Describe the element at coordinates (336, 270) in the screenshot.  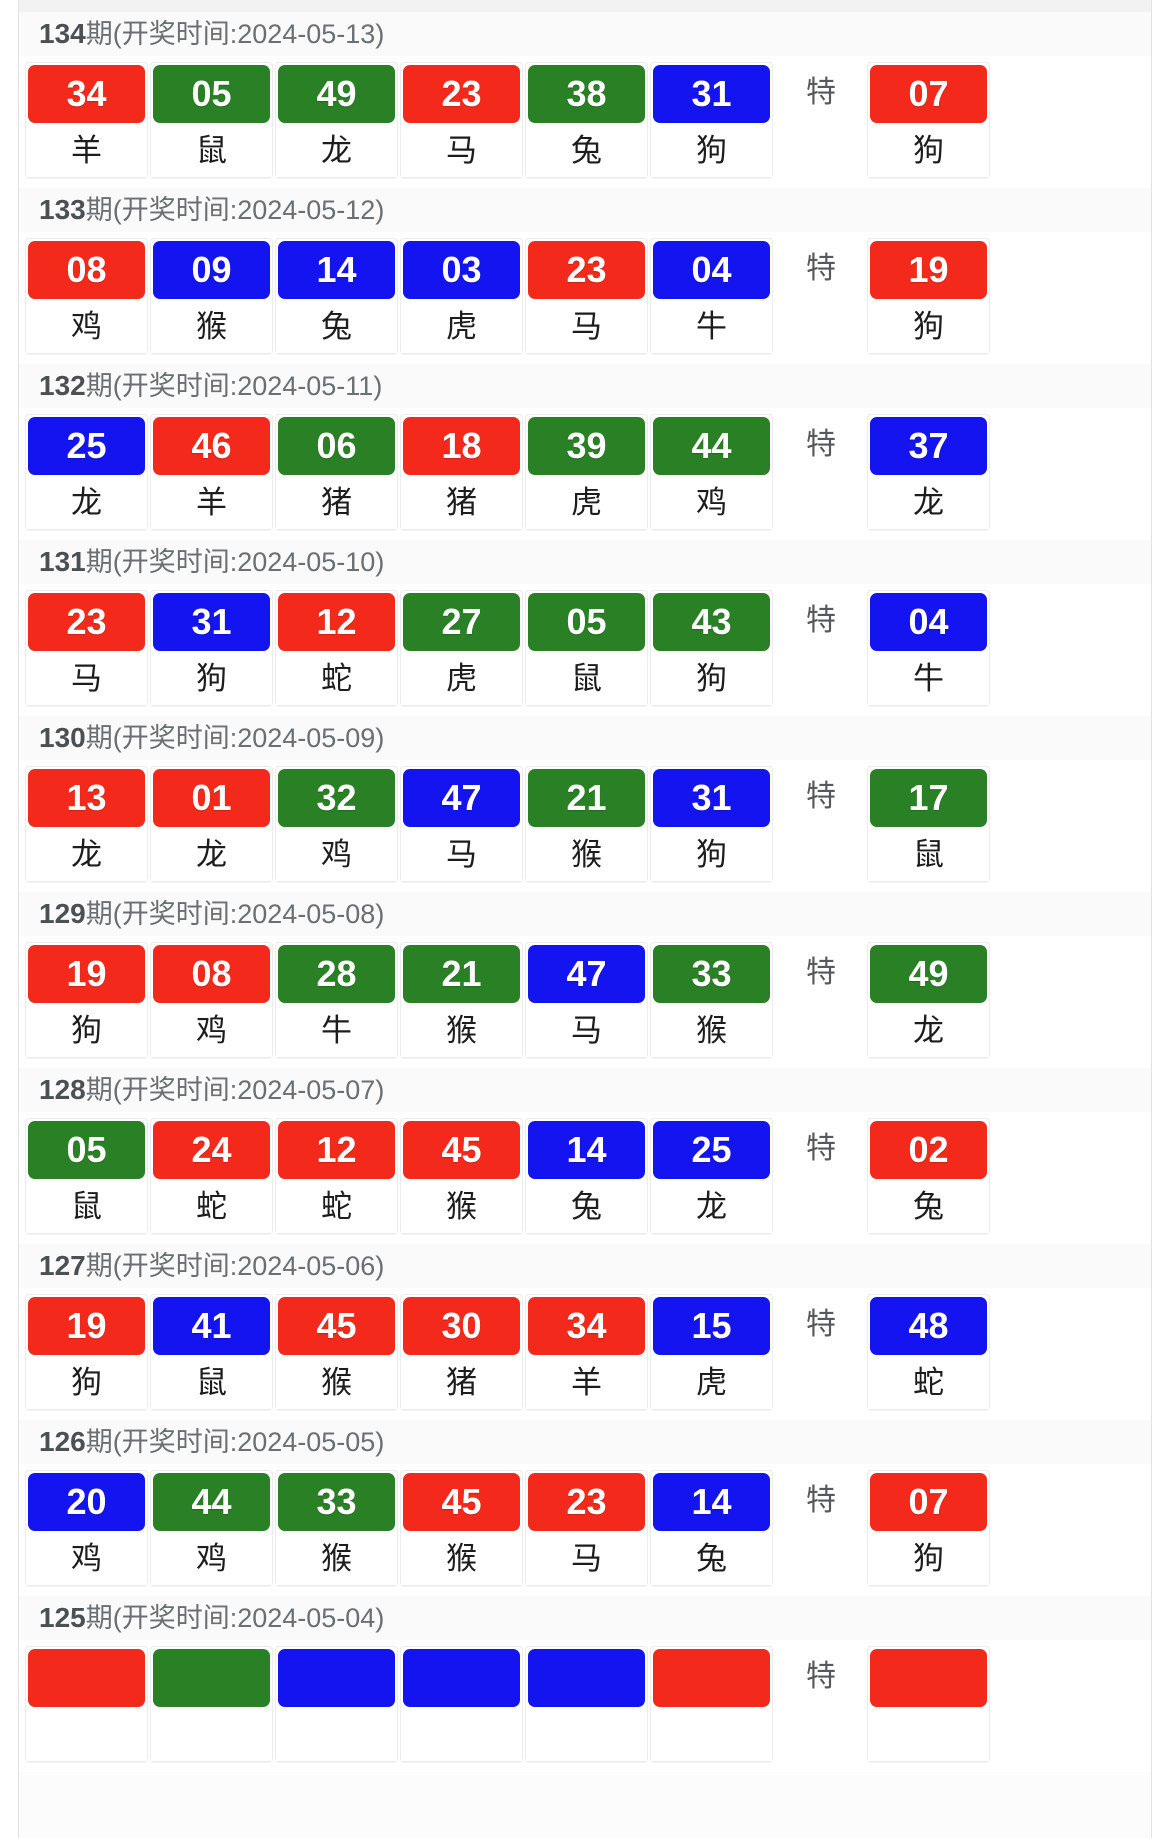
I see `ball-number: 14` at that location.